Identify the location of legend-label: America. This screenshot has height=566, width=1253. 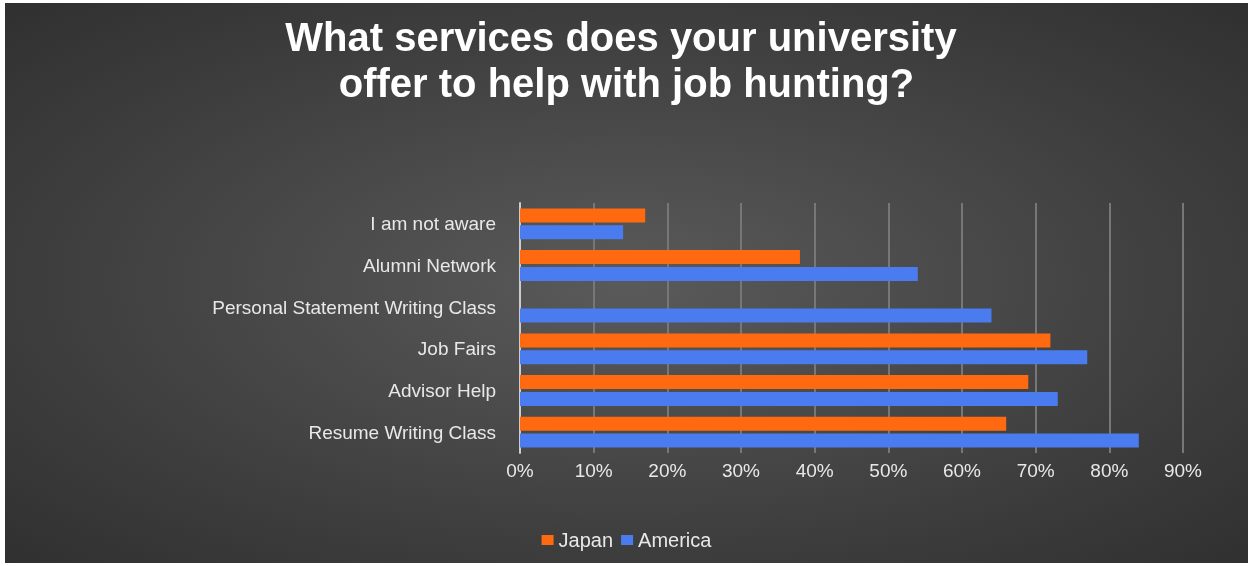
(675, 540).